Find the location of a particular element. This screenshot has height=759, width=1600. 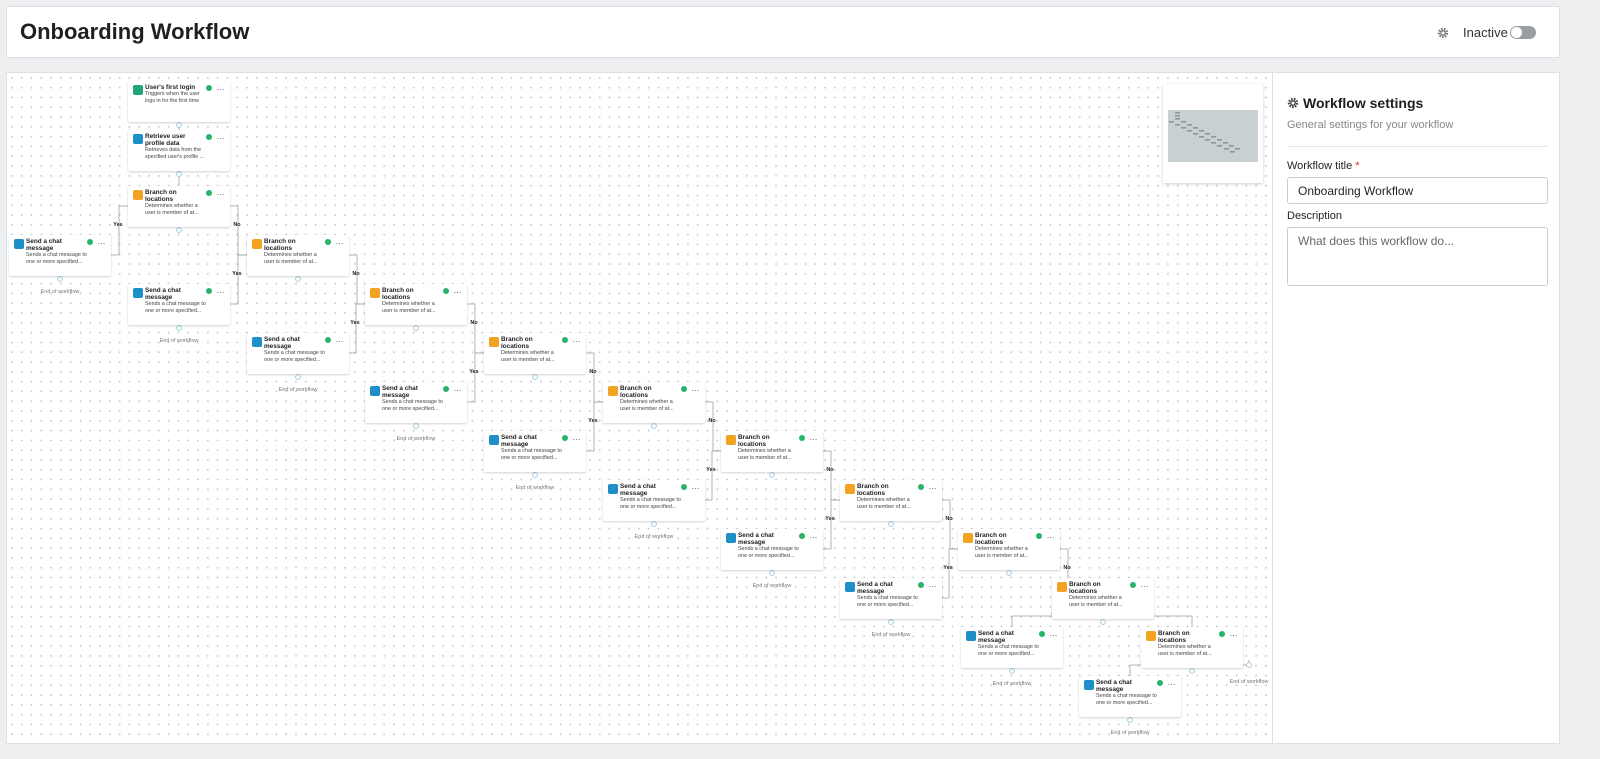

divider is located at coordinates (1417, 146).